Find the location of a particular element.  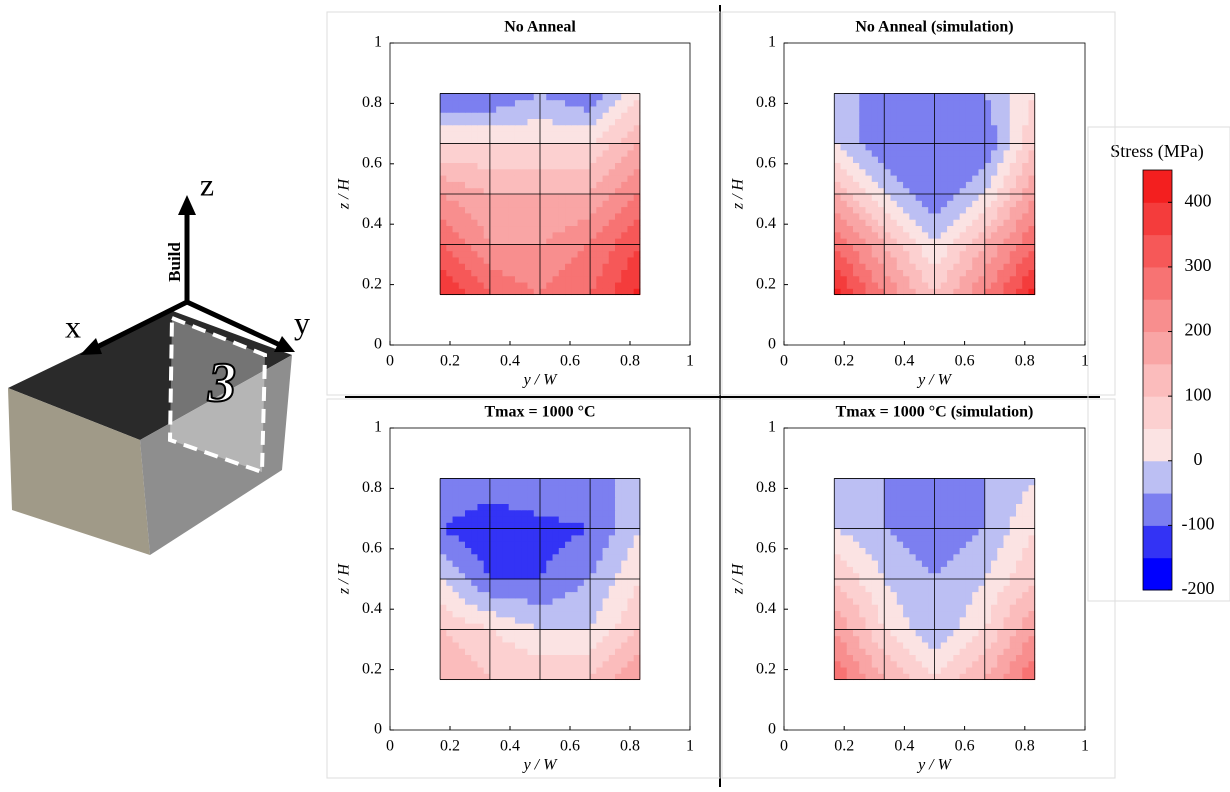

x-tick-label: 0 is located at coordinates (390, 361).